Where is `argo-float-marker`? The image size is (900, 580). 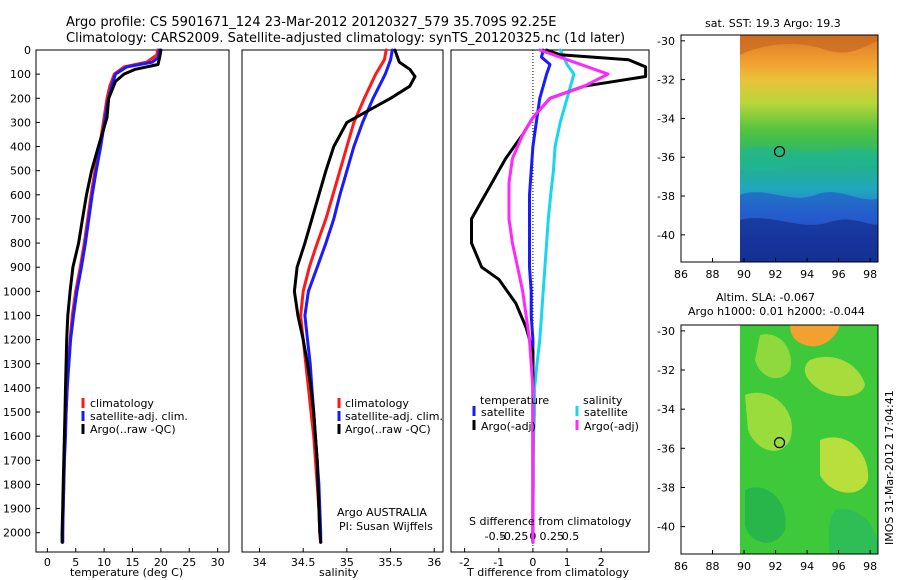
argo-float-marker is located at coordinates (779, 443).